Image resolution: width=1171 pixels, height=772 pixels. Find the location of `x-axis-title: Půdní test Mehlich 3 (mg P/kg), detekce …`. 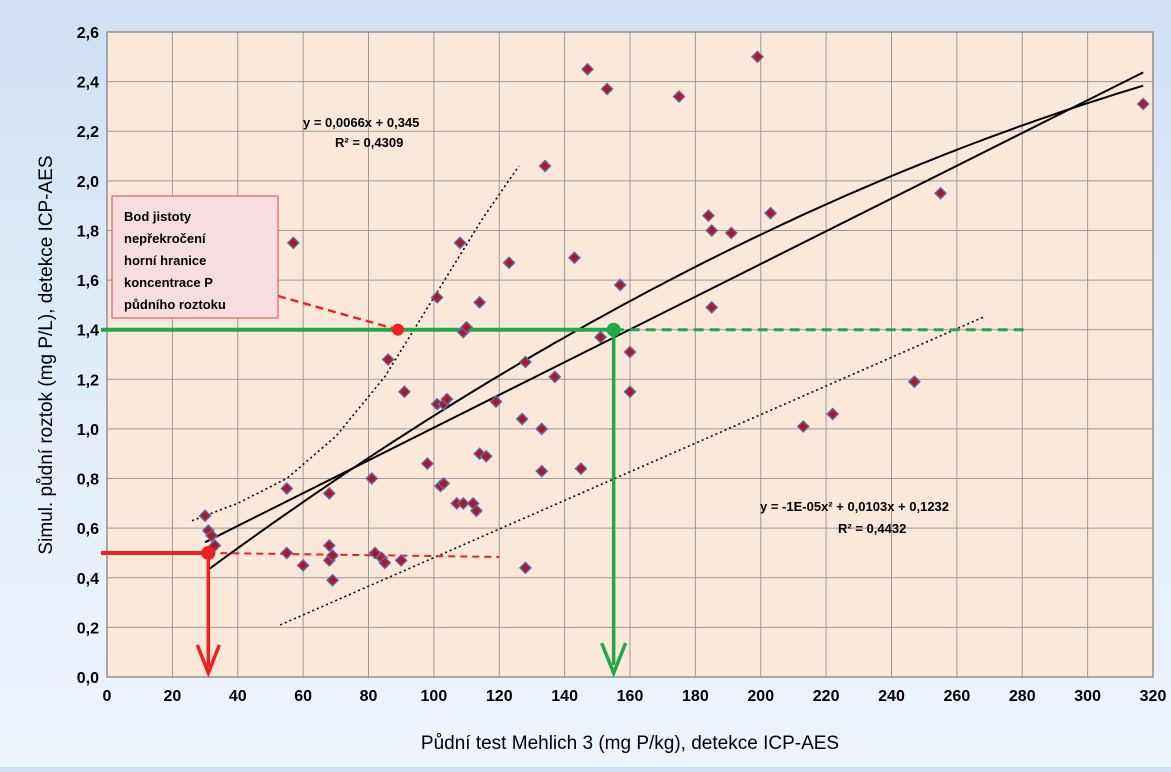

x-axis-title: Půdní test Mehlich 3 (mg P/kg), detekce … is located at coordinates (630, 743).